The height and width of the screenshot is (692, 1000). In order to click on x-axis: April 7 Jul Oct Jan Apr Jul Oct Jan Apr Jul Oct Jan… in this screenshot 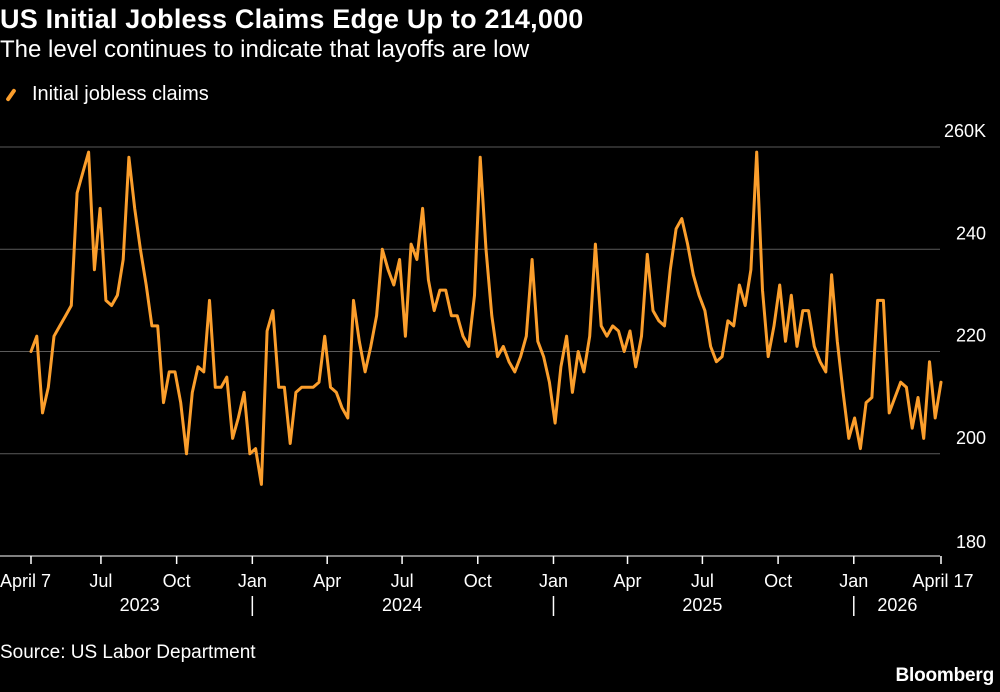, I will do `click(487, 586)`.